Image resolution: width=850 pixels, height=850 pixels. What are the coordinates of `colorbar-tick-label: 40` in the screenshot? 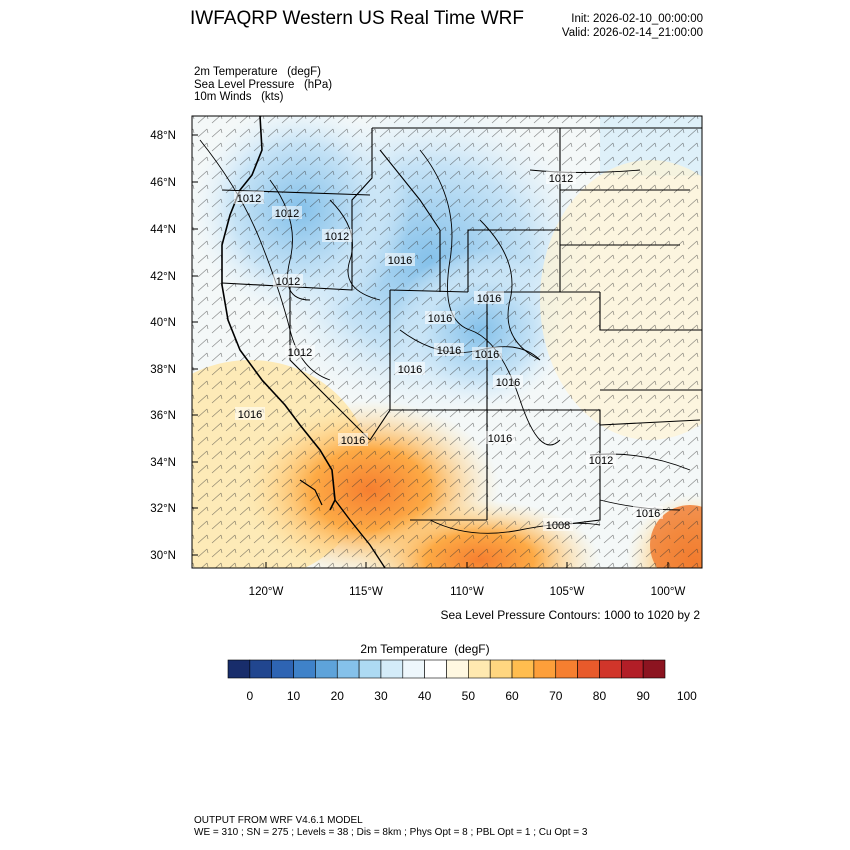 It's located at (425, 696).